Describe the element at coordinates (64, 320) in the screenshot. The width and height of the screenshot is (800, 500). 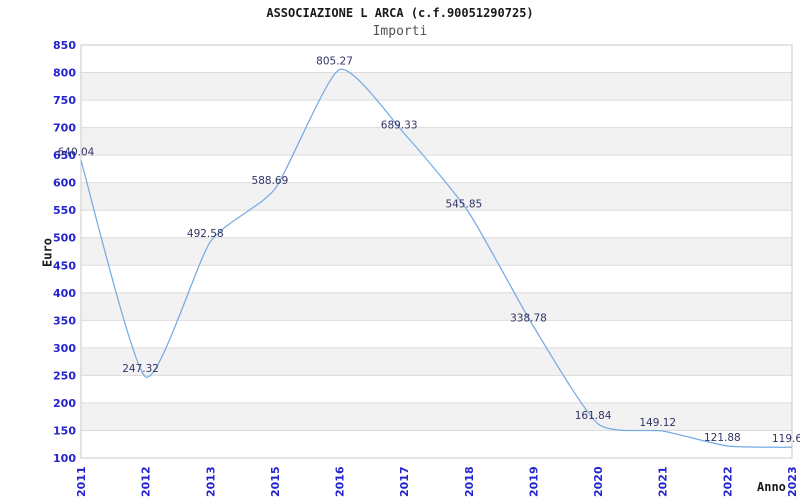
I see `y-tick-label: 350` at that location.